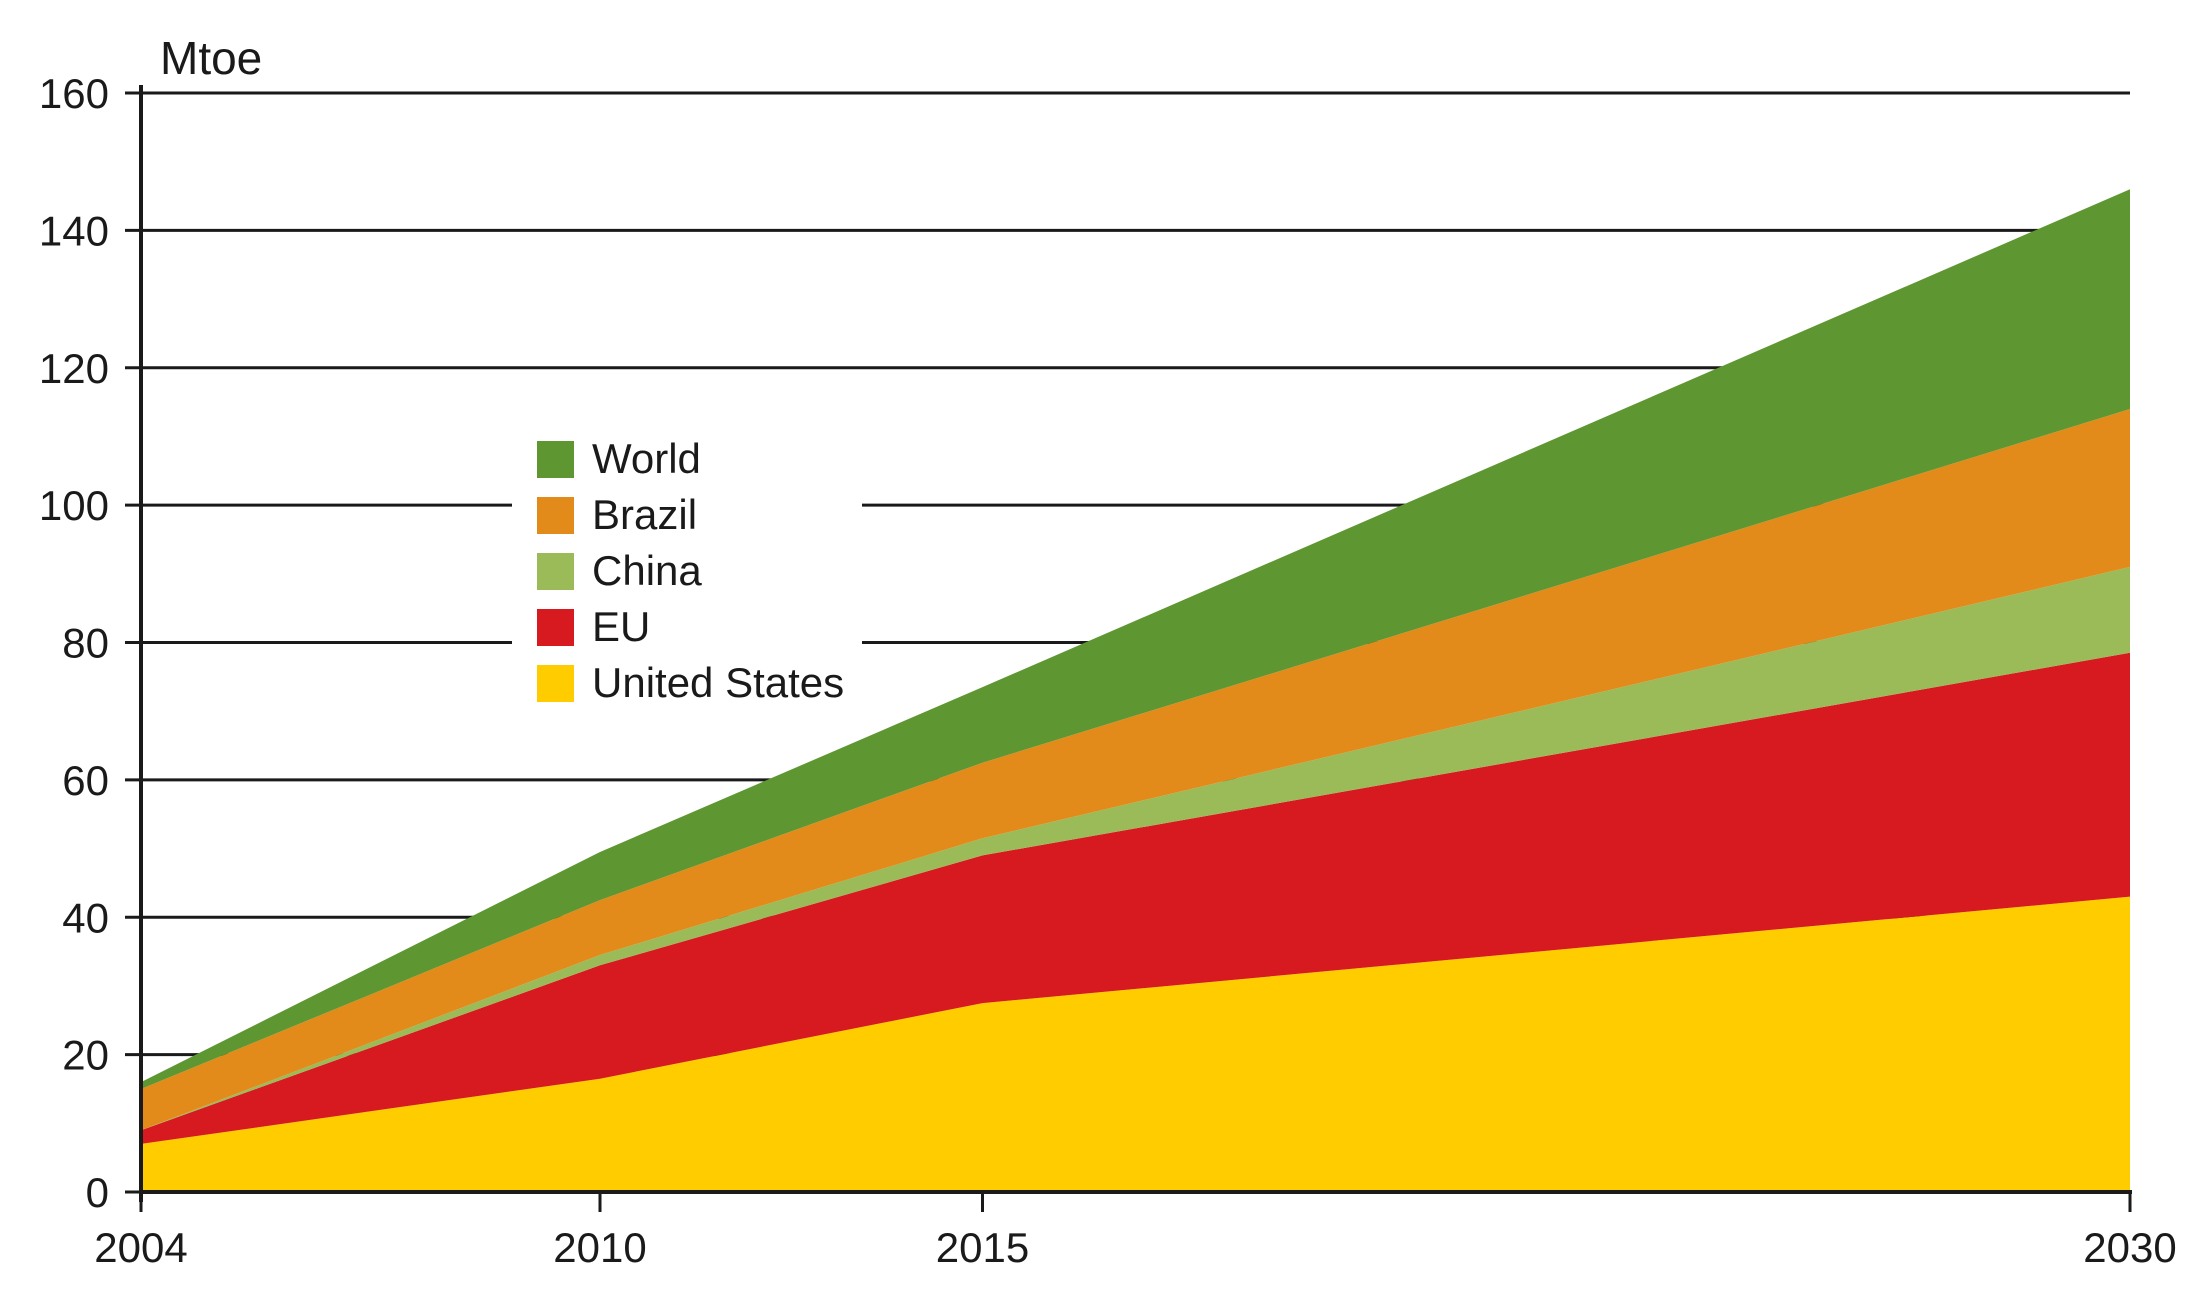 Image resolution: width=2204 pixels, height=1300 pixels. I want to click on legend-swatch-eu, so click(555, 627).